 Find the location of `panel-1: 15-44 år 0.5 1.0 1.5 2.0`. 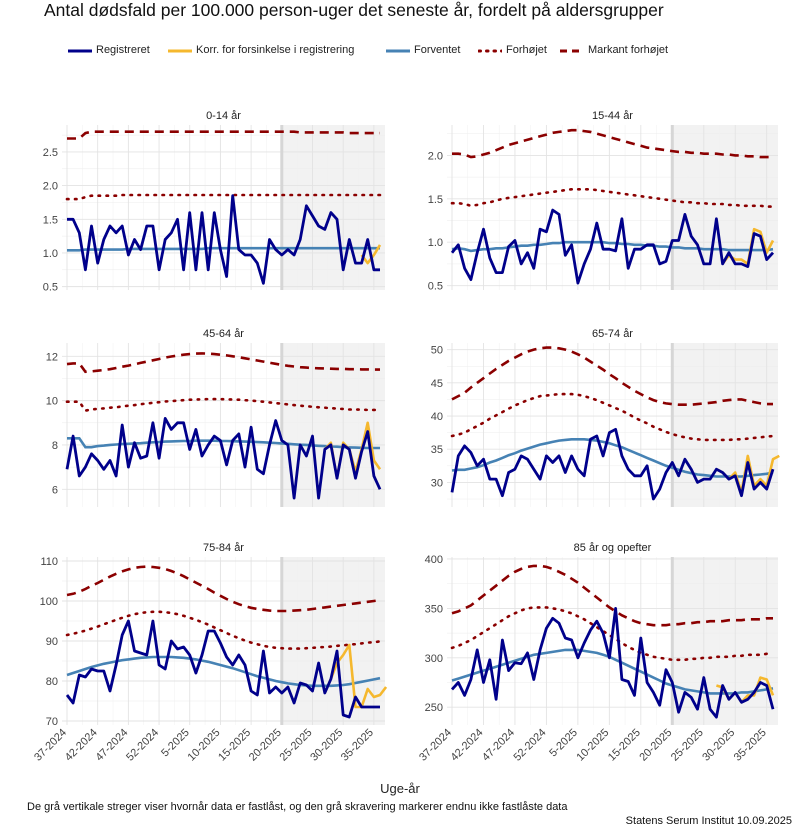

panel-1: 15-44 år 0.5 1.0 1.5 2.0 is located at coordinates (603, 201).